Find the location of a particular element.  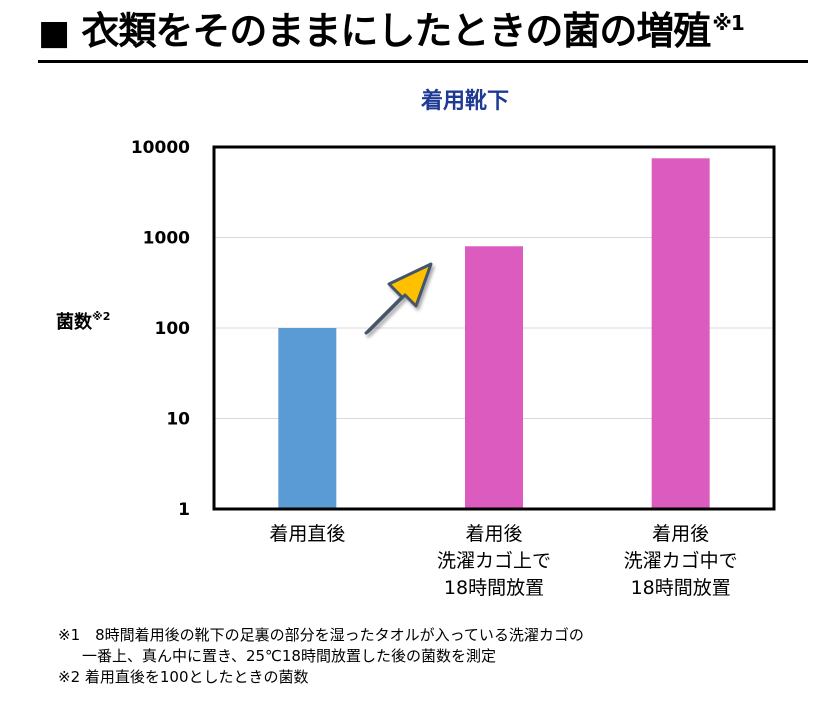

x-category-label-line: 着用直後 is located at coordinates (307, 534).